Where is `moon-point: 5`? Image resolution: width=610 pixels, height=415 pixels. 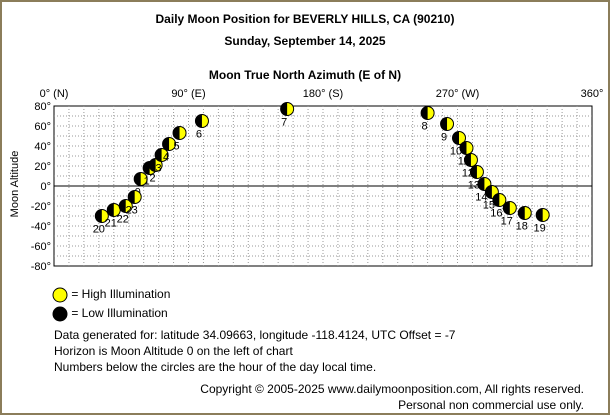 moon-point: 5 is located at coordinates (179, 139).